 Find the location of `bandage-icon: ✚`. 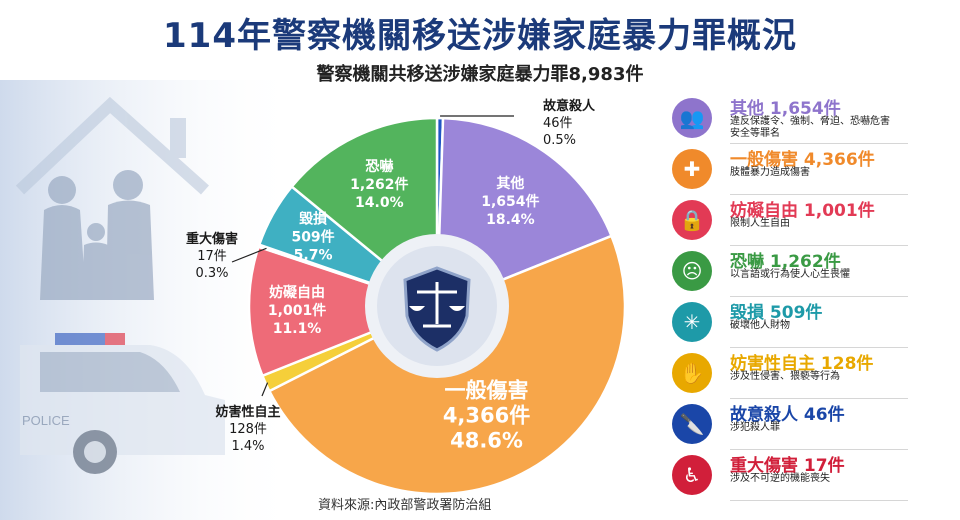

bandage-icon: ✚ is located at coordinates (692, 169).